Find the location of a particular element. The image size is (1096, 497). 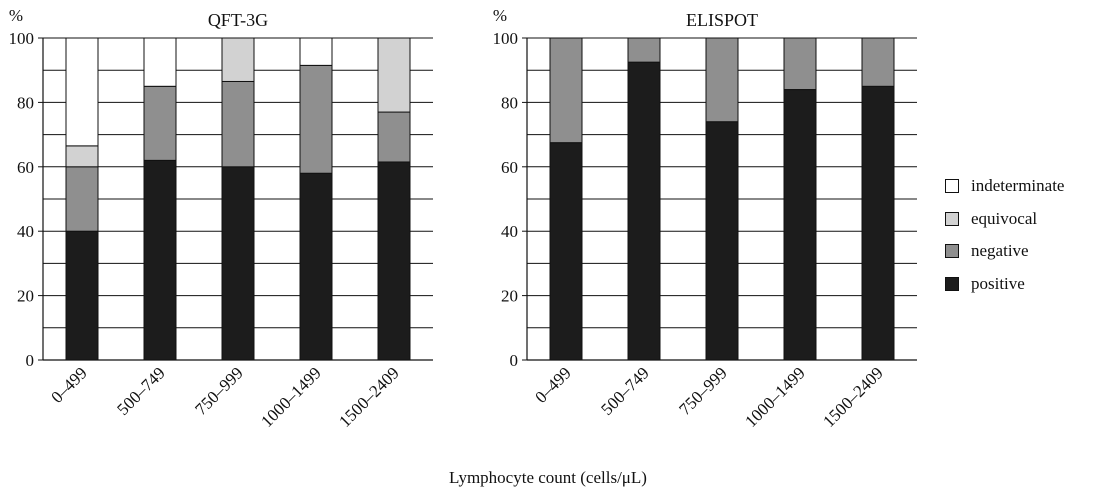

legend-item-indeterminate: indeterminate is located at coordinates (1004, 186).